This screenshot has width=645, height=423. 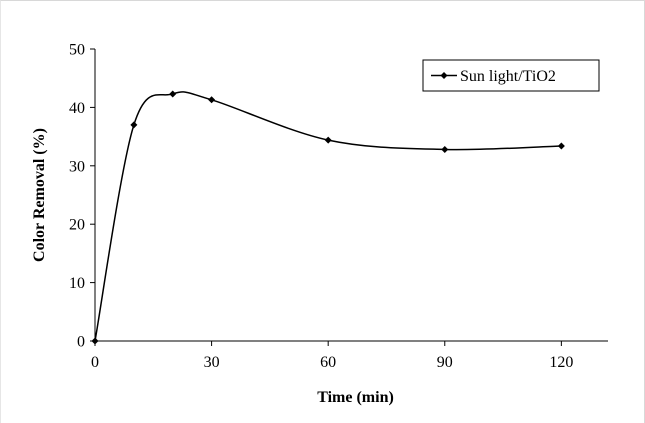 What do you see at coordinates (39, 195) in the screenshot?
I see `y-axis-title: Color Removal (%)` at bounding box center [39, 195].